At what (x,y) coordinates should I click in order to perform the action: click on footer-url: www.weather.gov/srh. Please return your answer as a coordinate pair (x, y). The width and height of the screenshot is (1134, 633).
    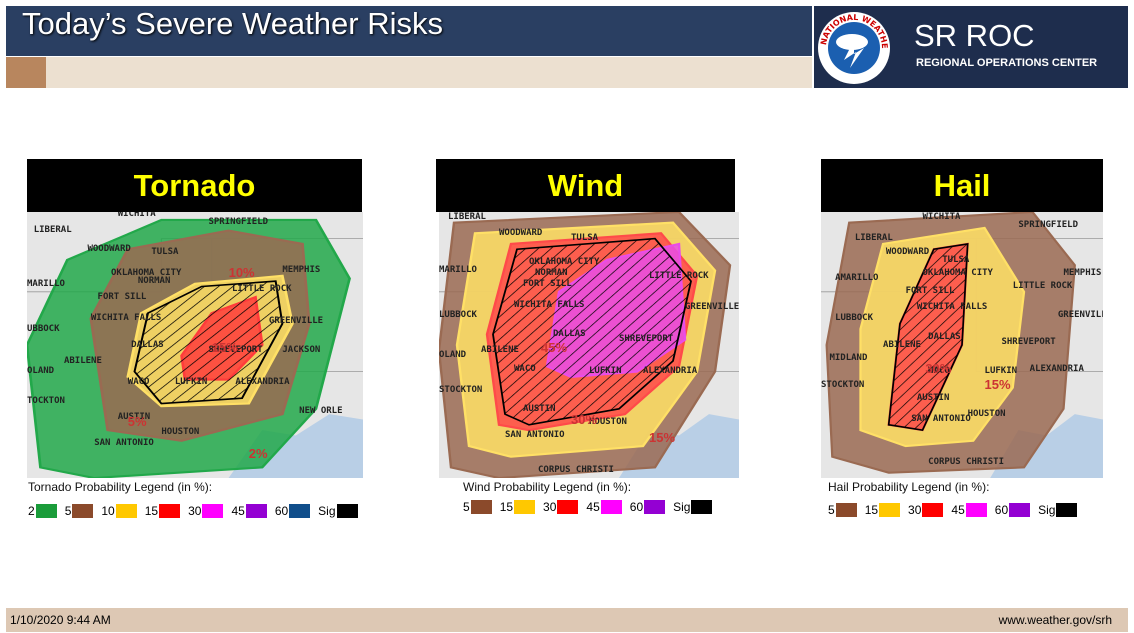
    Looking at the image, I should click on (1055, 620).